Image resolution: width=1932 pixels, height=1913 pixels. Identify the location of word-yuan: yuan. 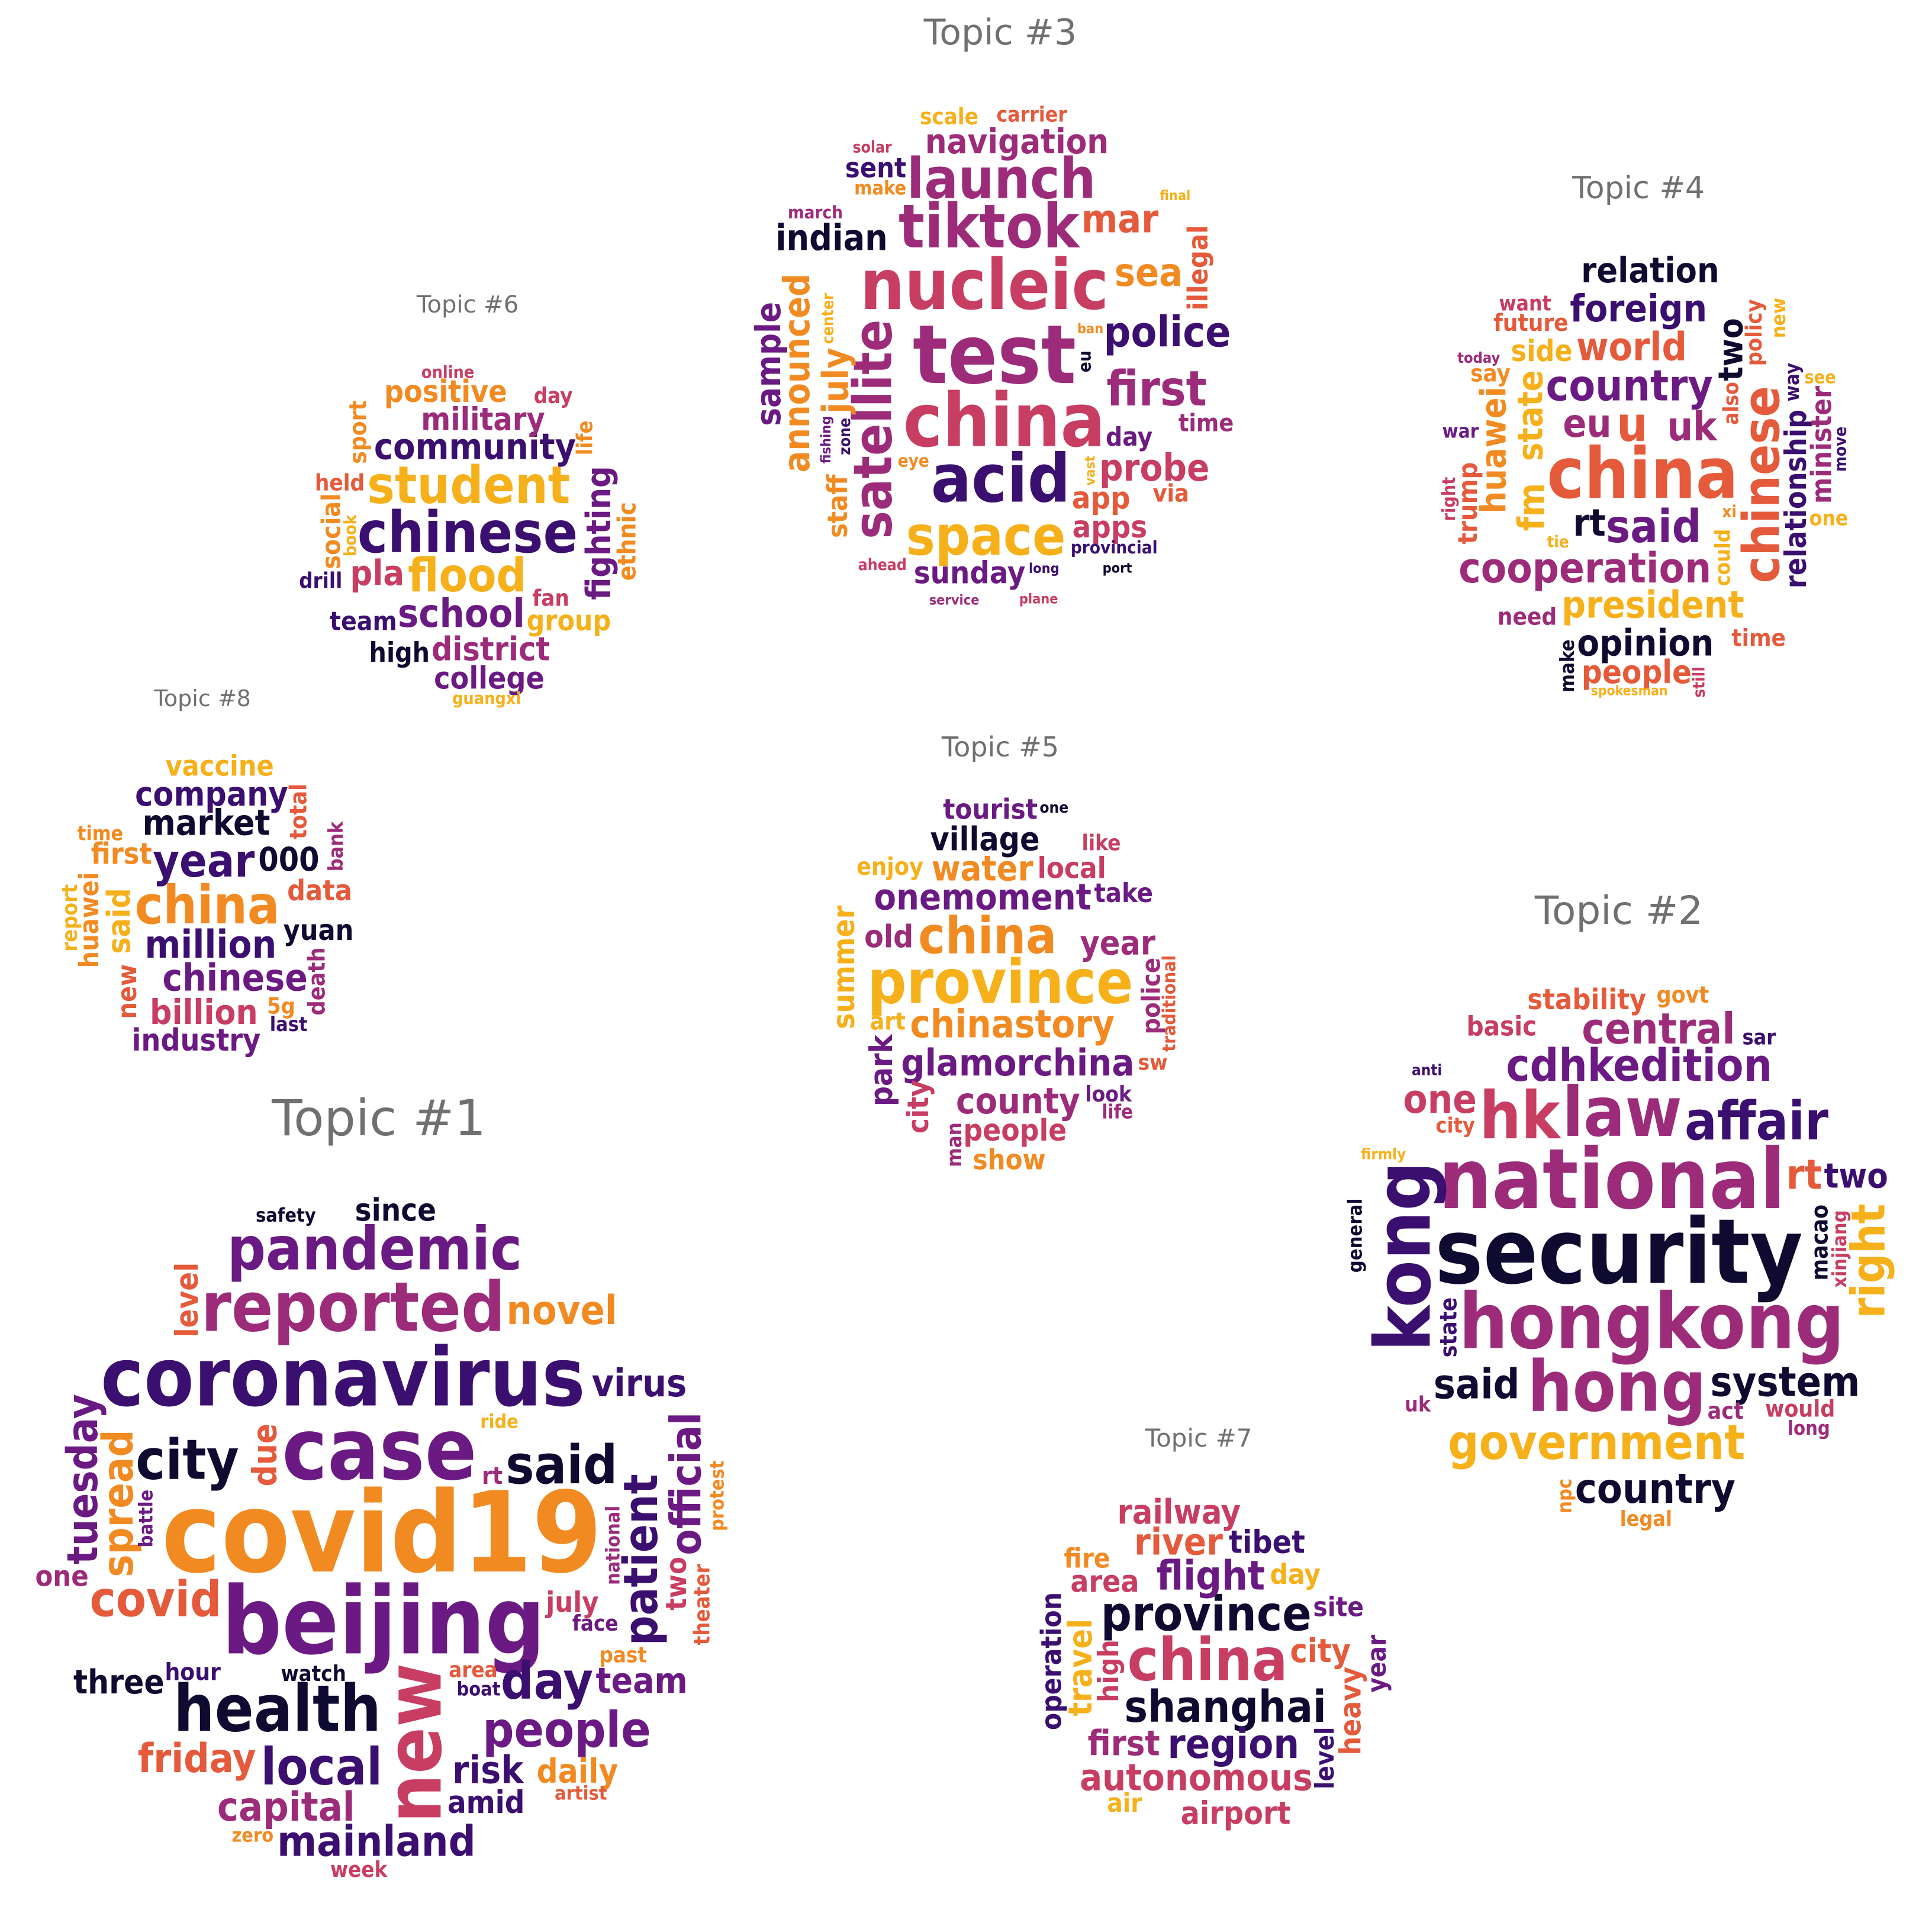
(319, 931).